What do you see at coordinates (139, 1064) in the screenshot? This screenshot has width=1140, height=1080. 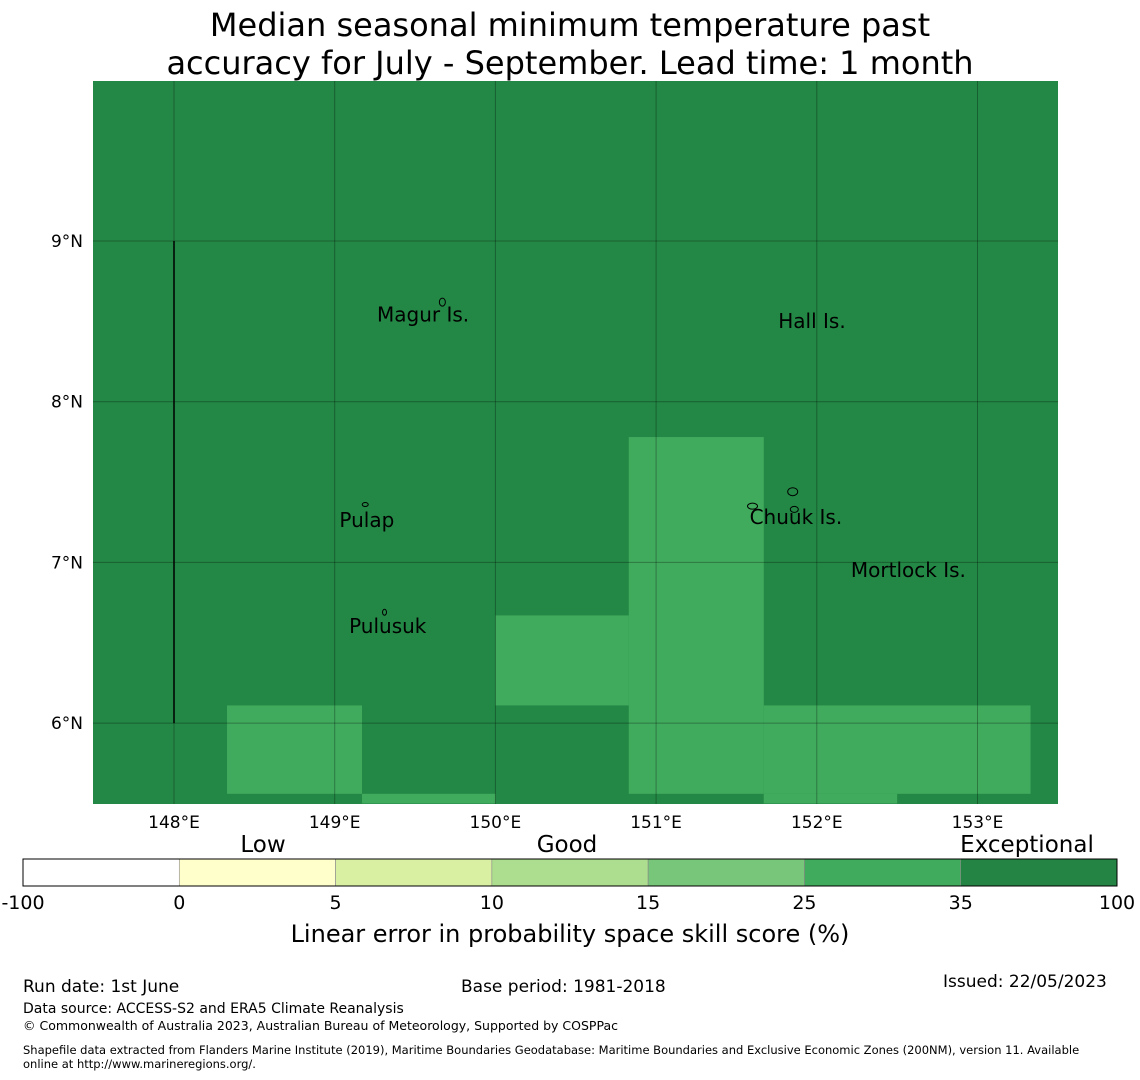 I see `shapefile-credit-line-2: online at http://www.marineregions.org/.` at bounding box center [139, 1064].